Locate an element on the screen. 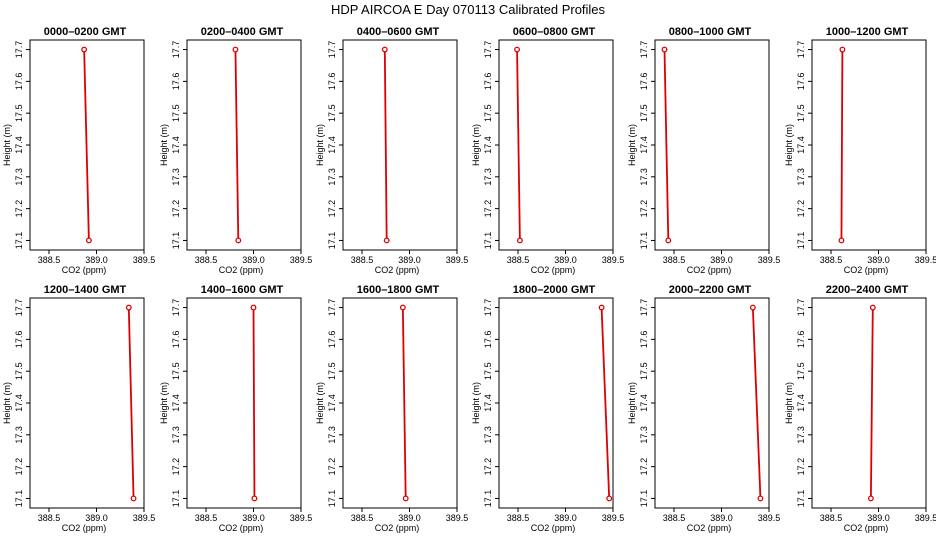 The width and height of the screenshot is (936, 540). panel-title: 2000–2200 GMT is located at coordinates (710, 290).